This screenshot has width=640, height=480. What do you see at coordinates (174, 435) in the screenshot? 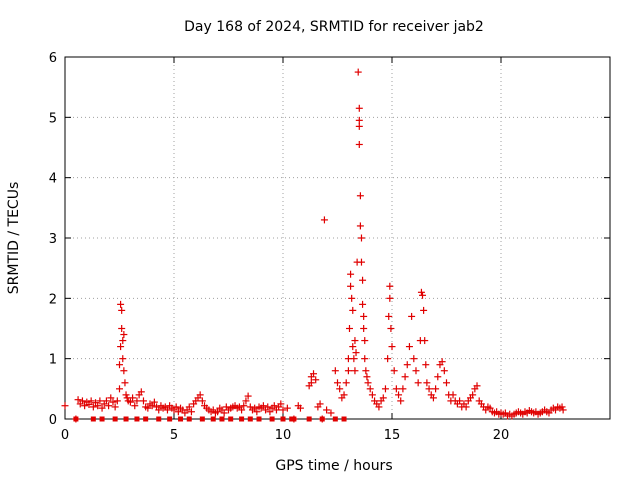
I see `x-tick-label: 5` at bounding box center [174, 435].